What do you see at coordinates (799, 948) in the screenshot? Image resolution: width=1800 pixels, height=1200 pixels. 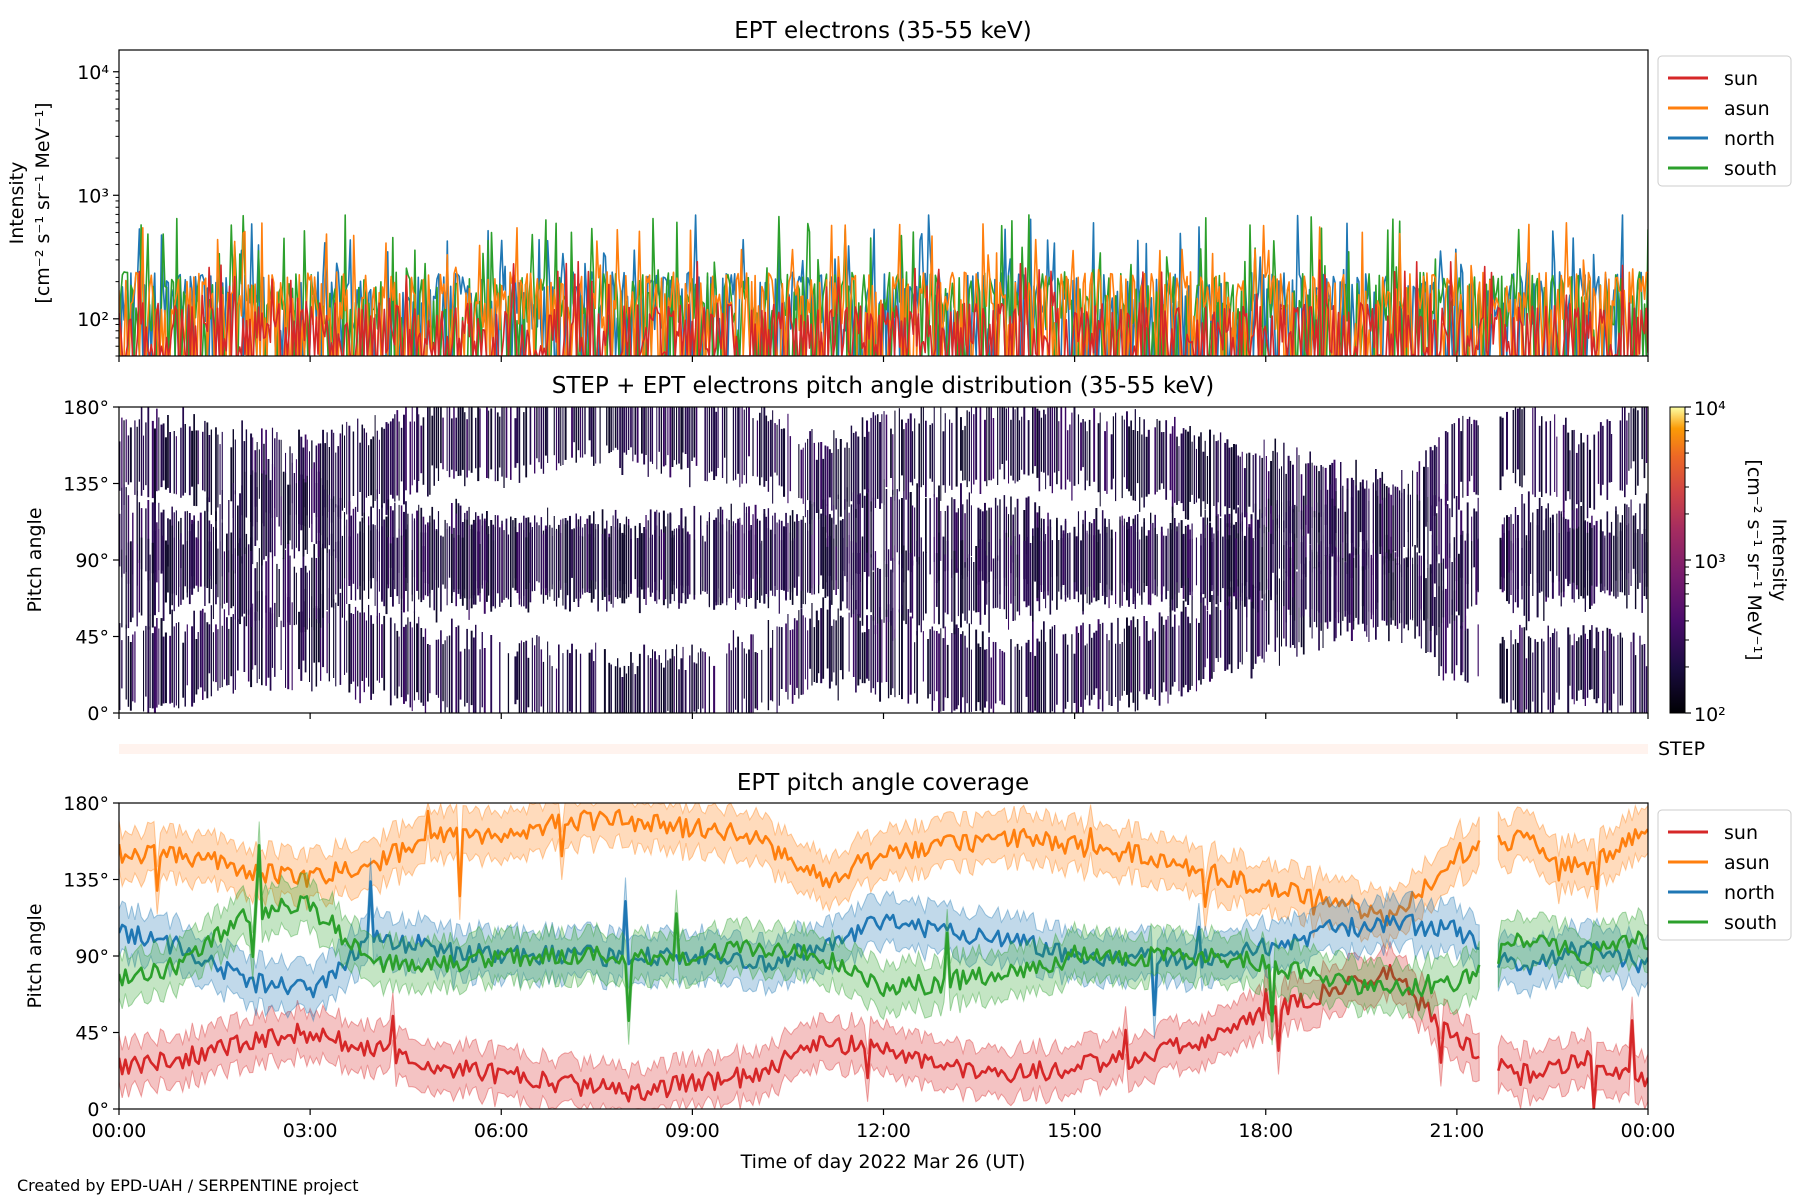 I see `coverage-band-north` at bounding box center [799, 948].